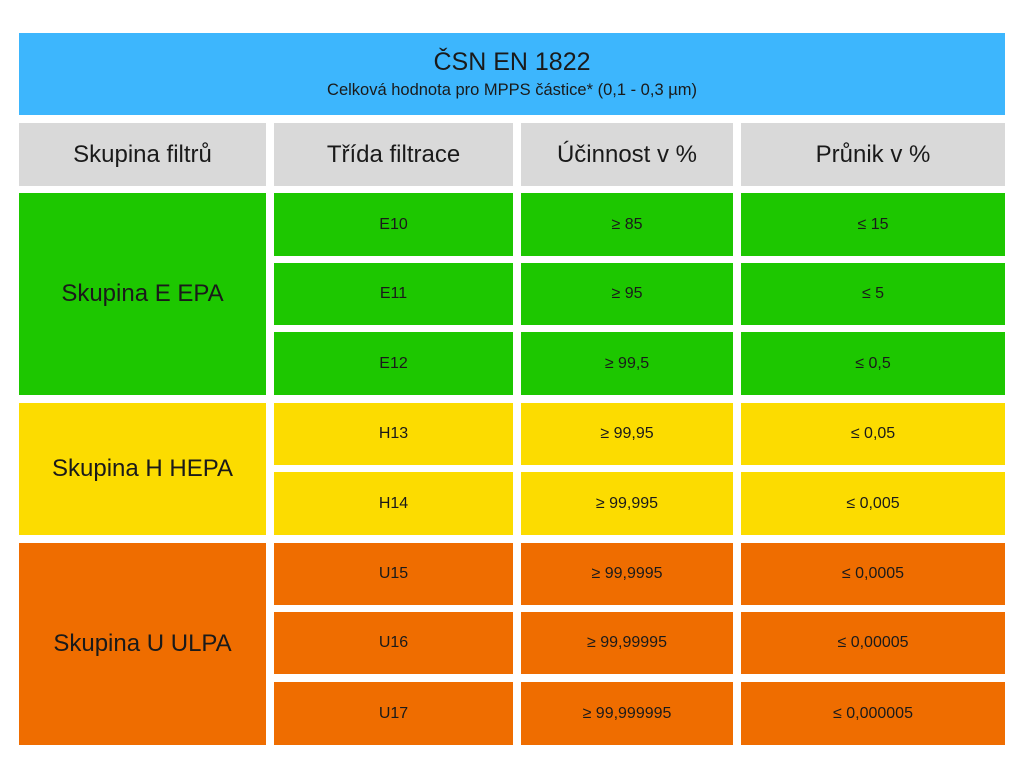 The image size is (1024, 768). Describe the element at coordinates (393, 294) in the screenshot. I see `class-cell: E11` at that location.